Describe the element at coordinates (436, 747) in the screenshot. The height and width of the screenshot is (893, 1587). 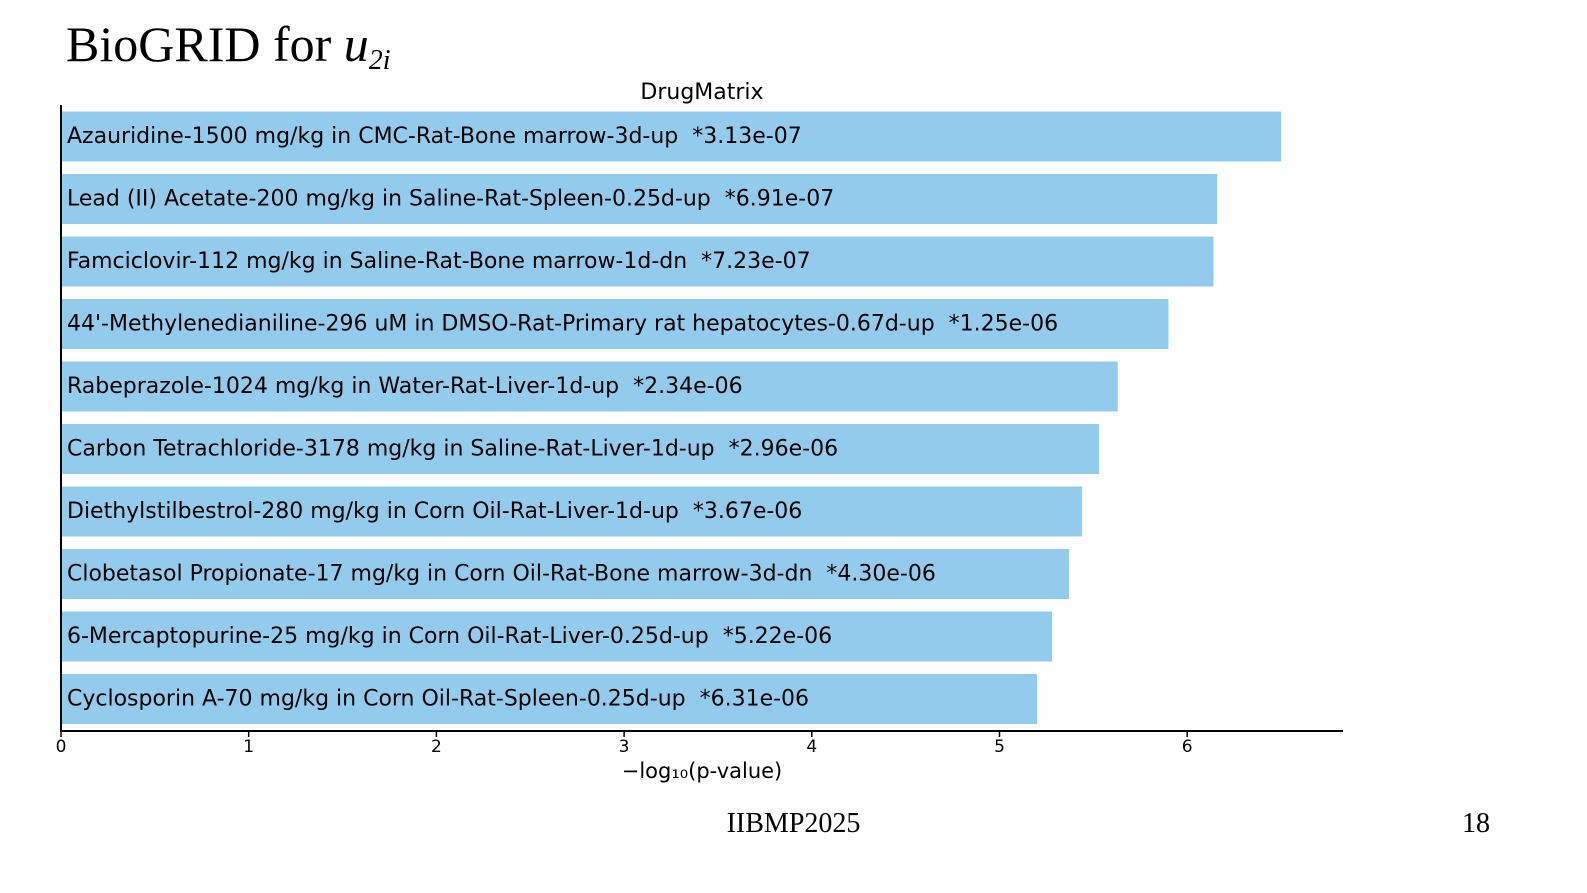
I see `x-tick-label-2: 2` at that location.